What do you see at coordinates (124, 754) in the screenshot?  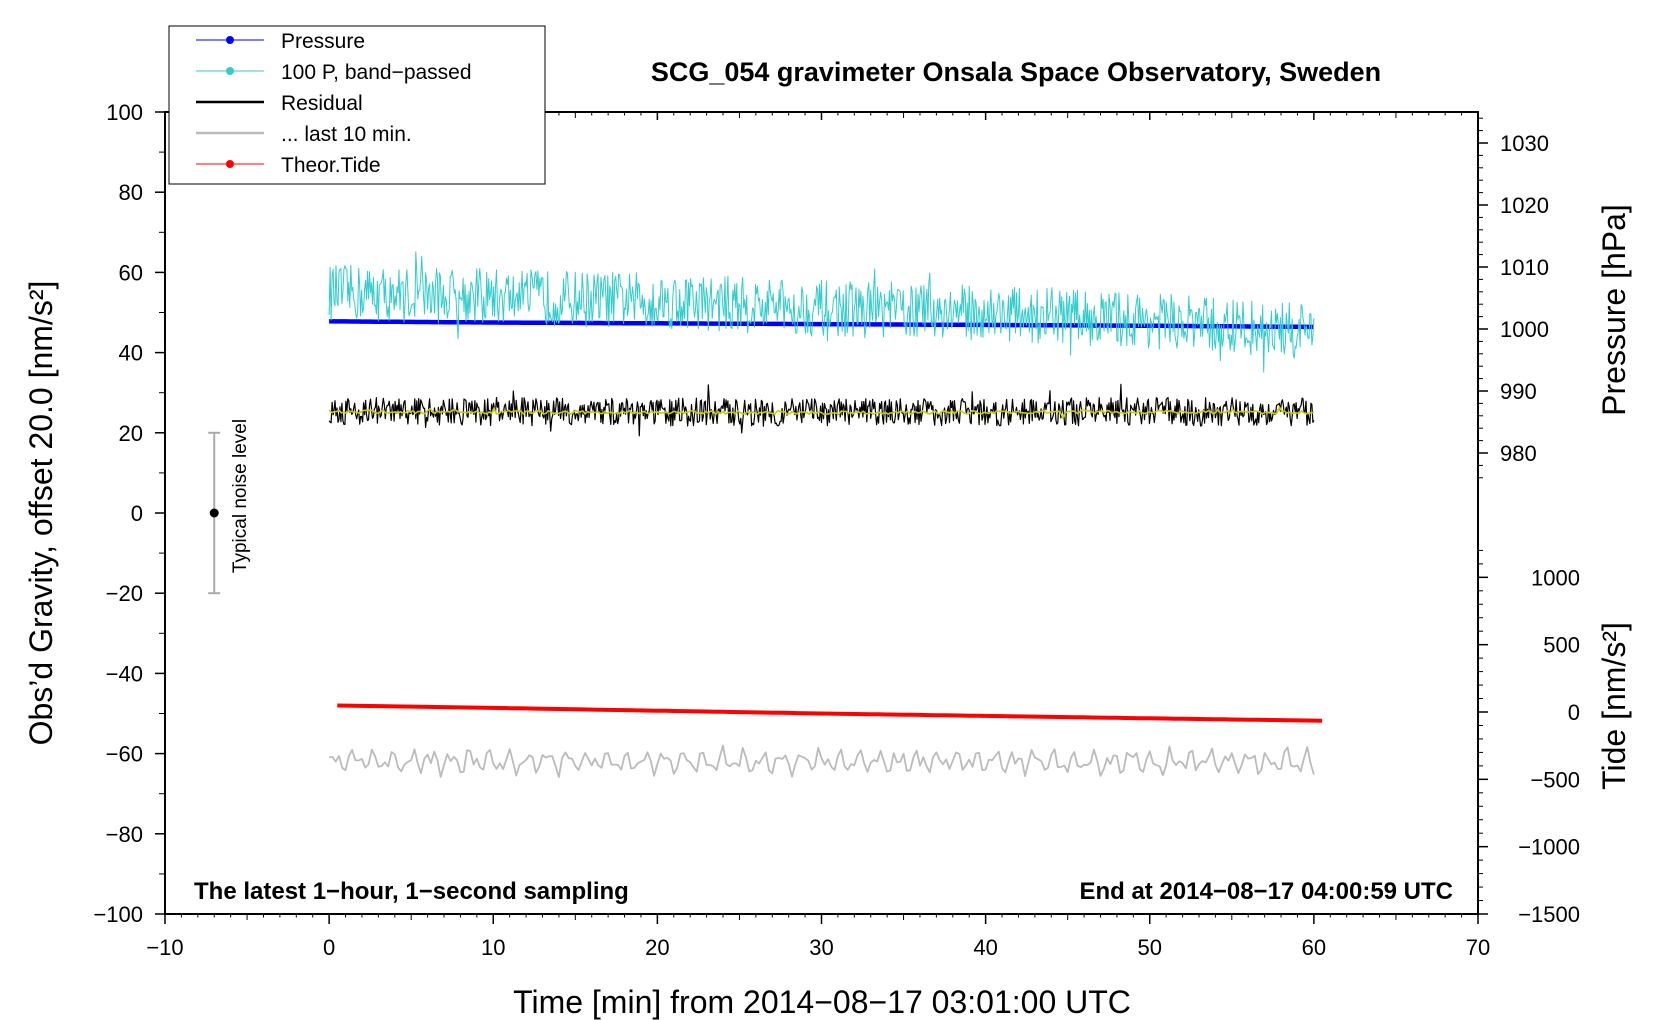 I see `y-tick-label--60: −60` at bounding box center [124, 754].